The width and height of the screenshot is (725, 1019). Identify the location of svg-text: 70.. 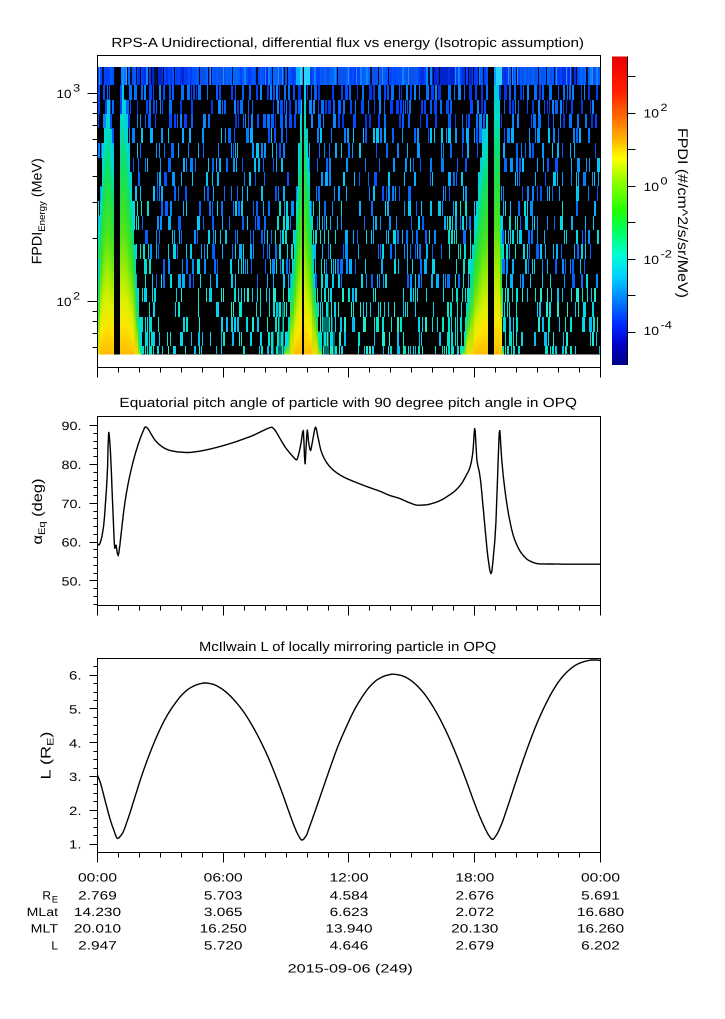
(72, 504).